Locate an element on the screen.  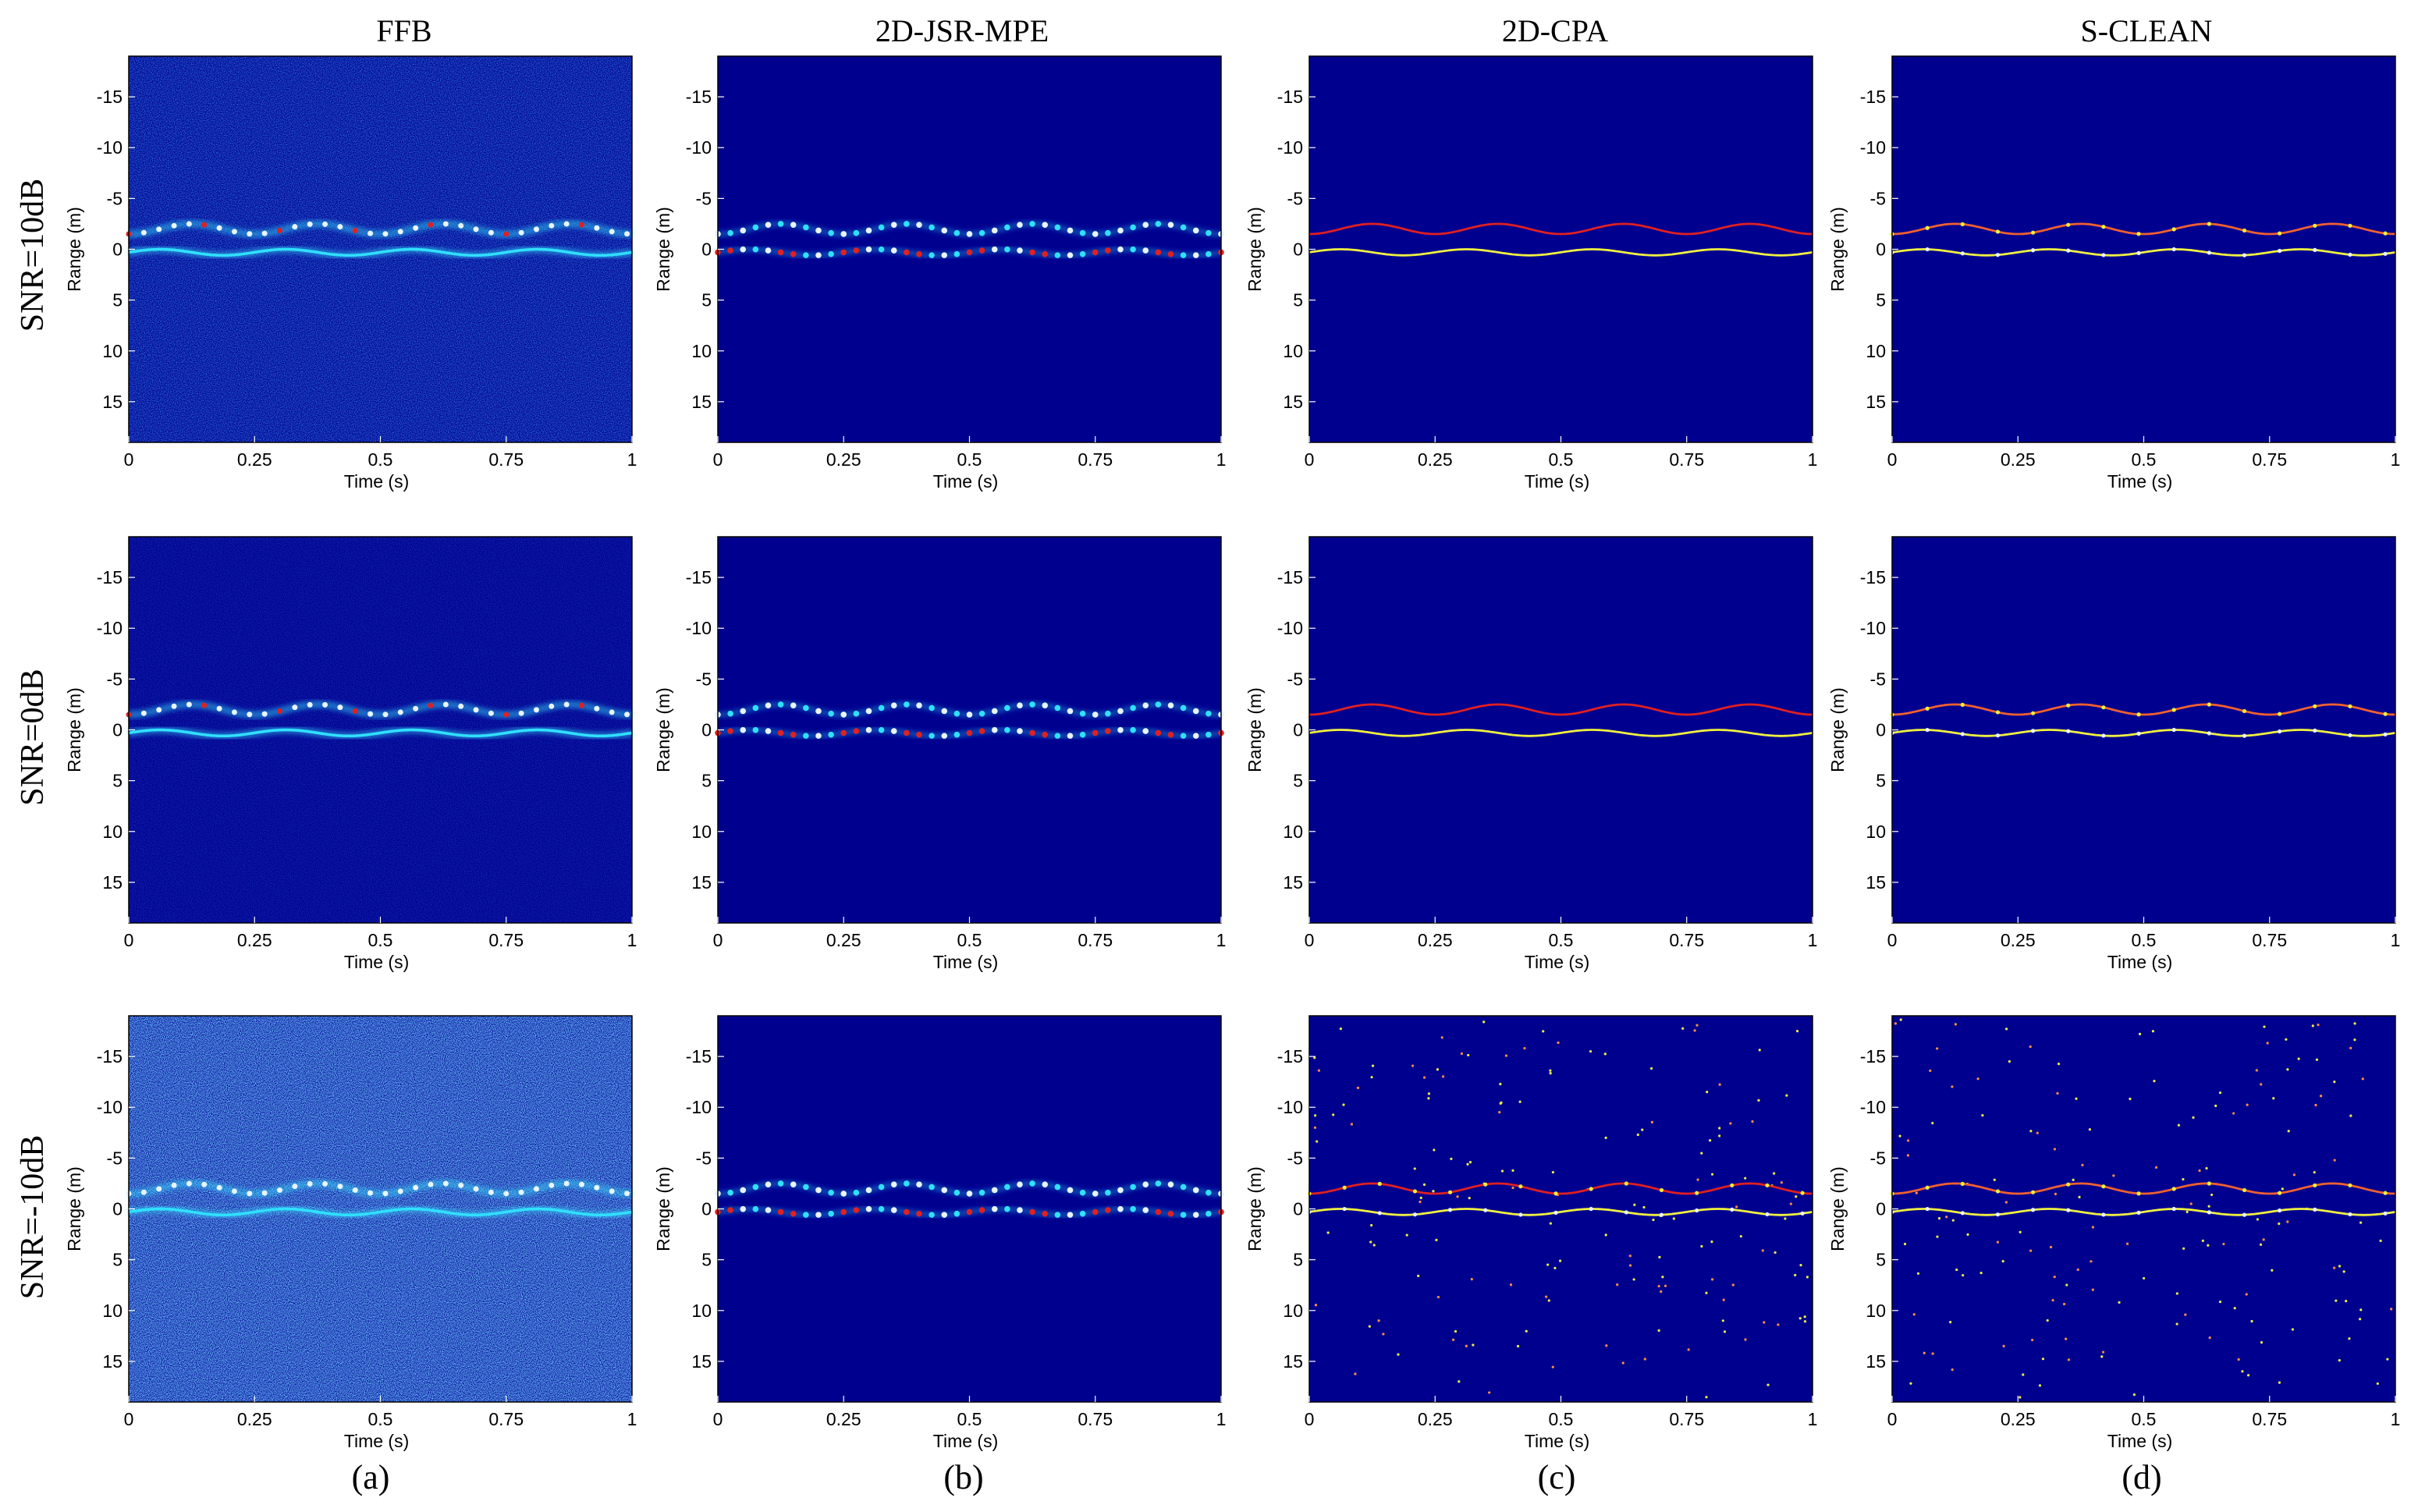
y-tick-label: 0 is located at coordinates (706, 250).